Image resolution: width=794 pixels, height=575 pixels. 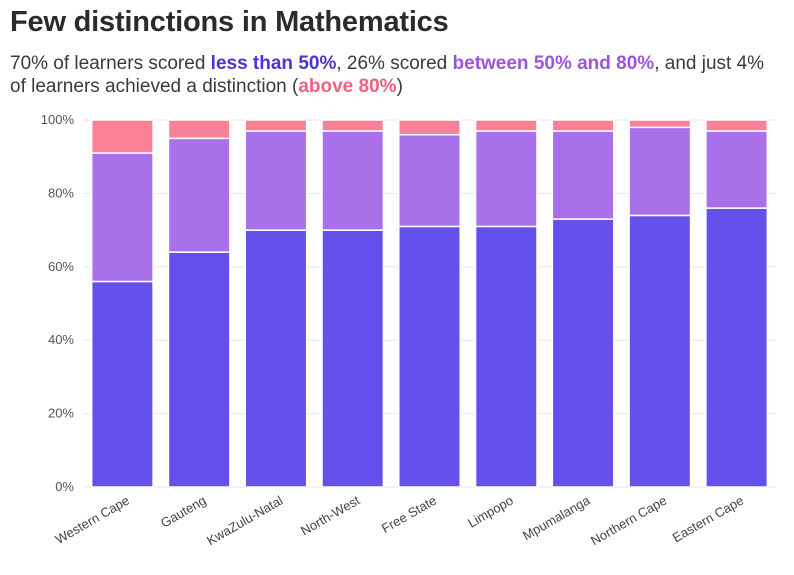 What do you see at coordinates (58, 303) in the screenshot?
I see `y-axis: 0% 20% 40% 60% 80% 100%` at bounding box center [58, 303].